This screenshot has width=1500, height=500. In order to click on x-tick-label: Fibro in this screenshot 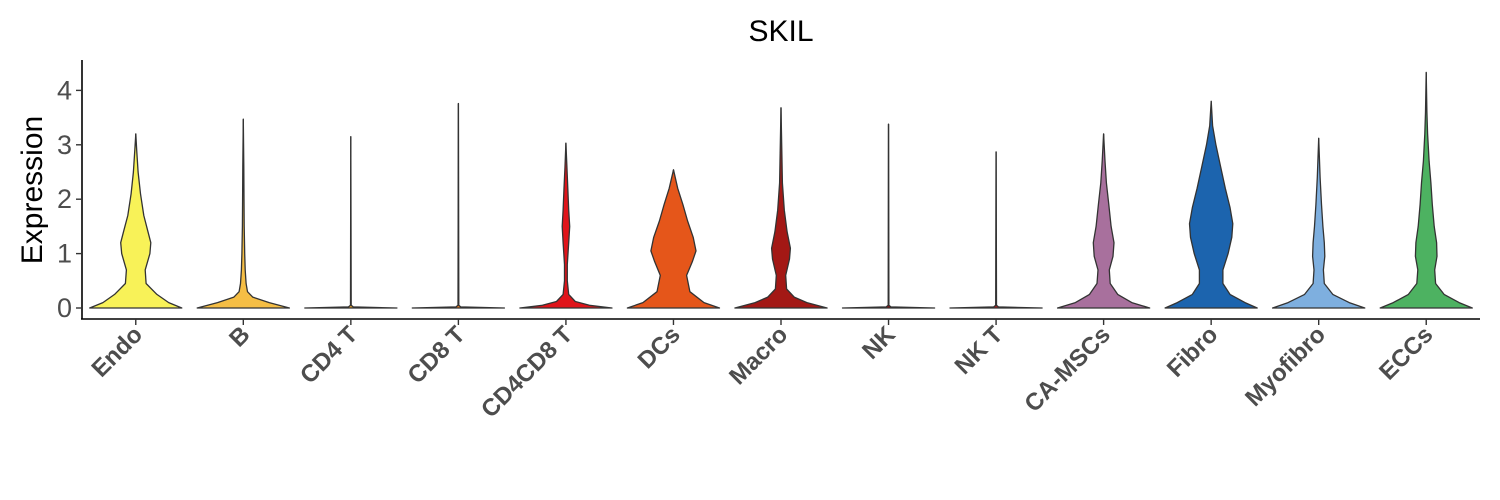, I will do `click(1193, 352)`.